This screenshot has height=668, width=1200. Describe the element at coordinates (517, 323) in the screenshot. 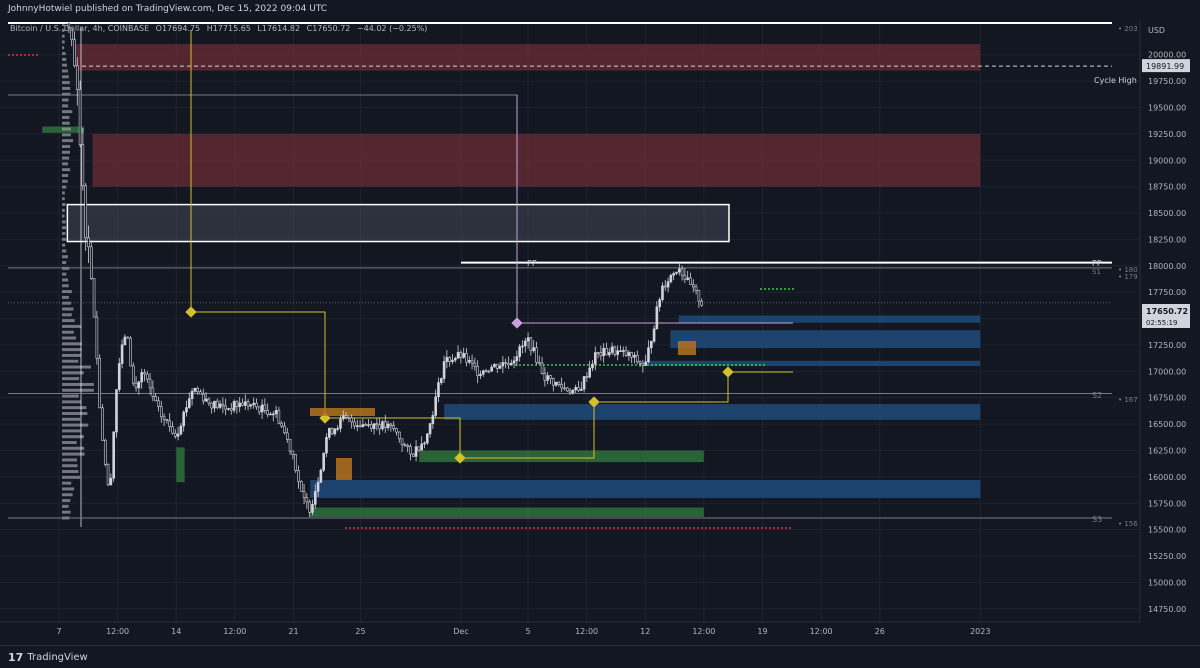

I see `purple-marker` at that location.